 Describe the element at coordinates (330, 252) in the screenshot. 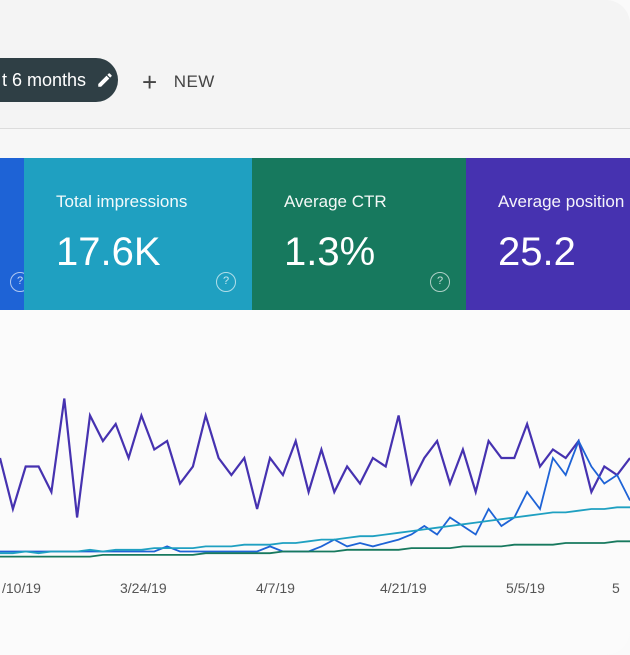

I see `card-value: 1.3%` at that location.